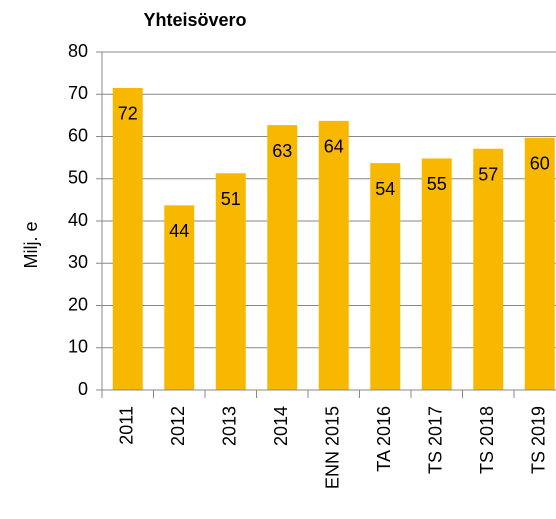 The image size is (556, 519). I want to click on x-tick-label: 2011, so click(127, 425).